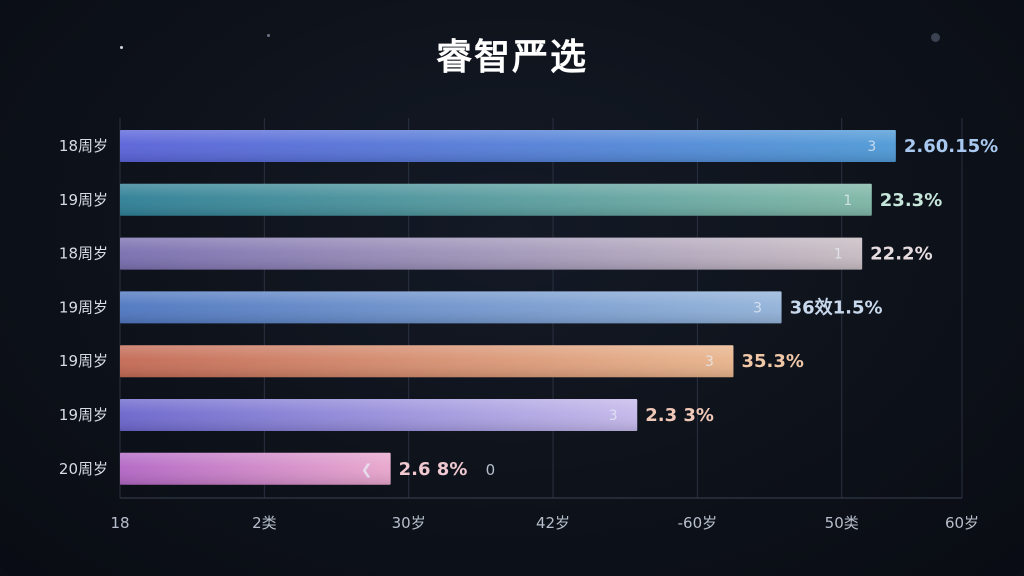 The width and height of the screenshot is (1024, 576). Describe the element at coordinates (901, 254) in the screenshot. I see `bar-value-label: 22.2%` at that location.